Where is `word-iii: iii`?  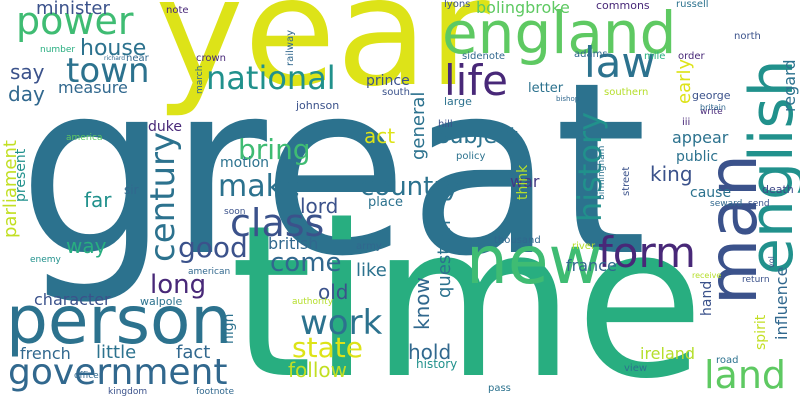
word-iii: iii is located at coordinates (686, 122).